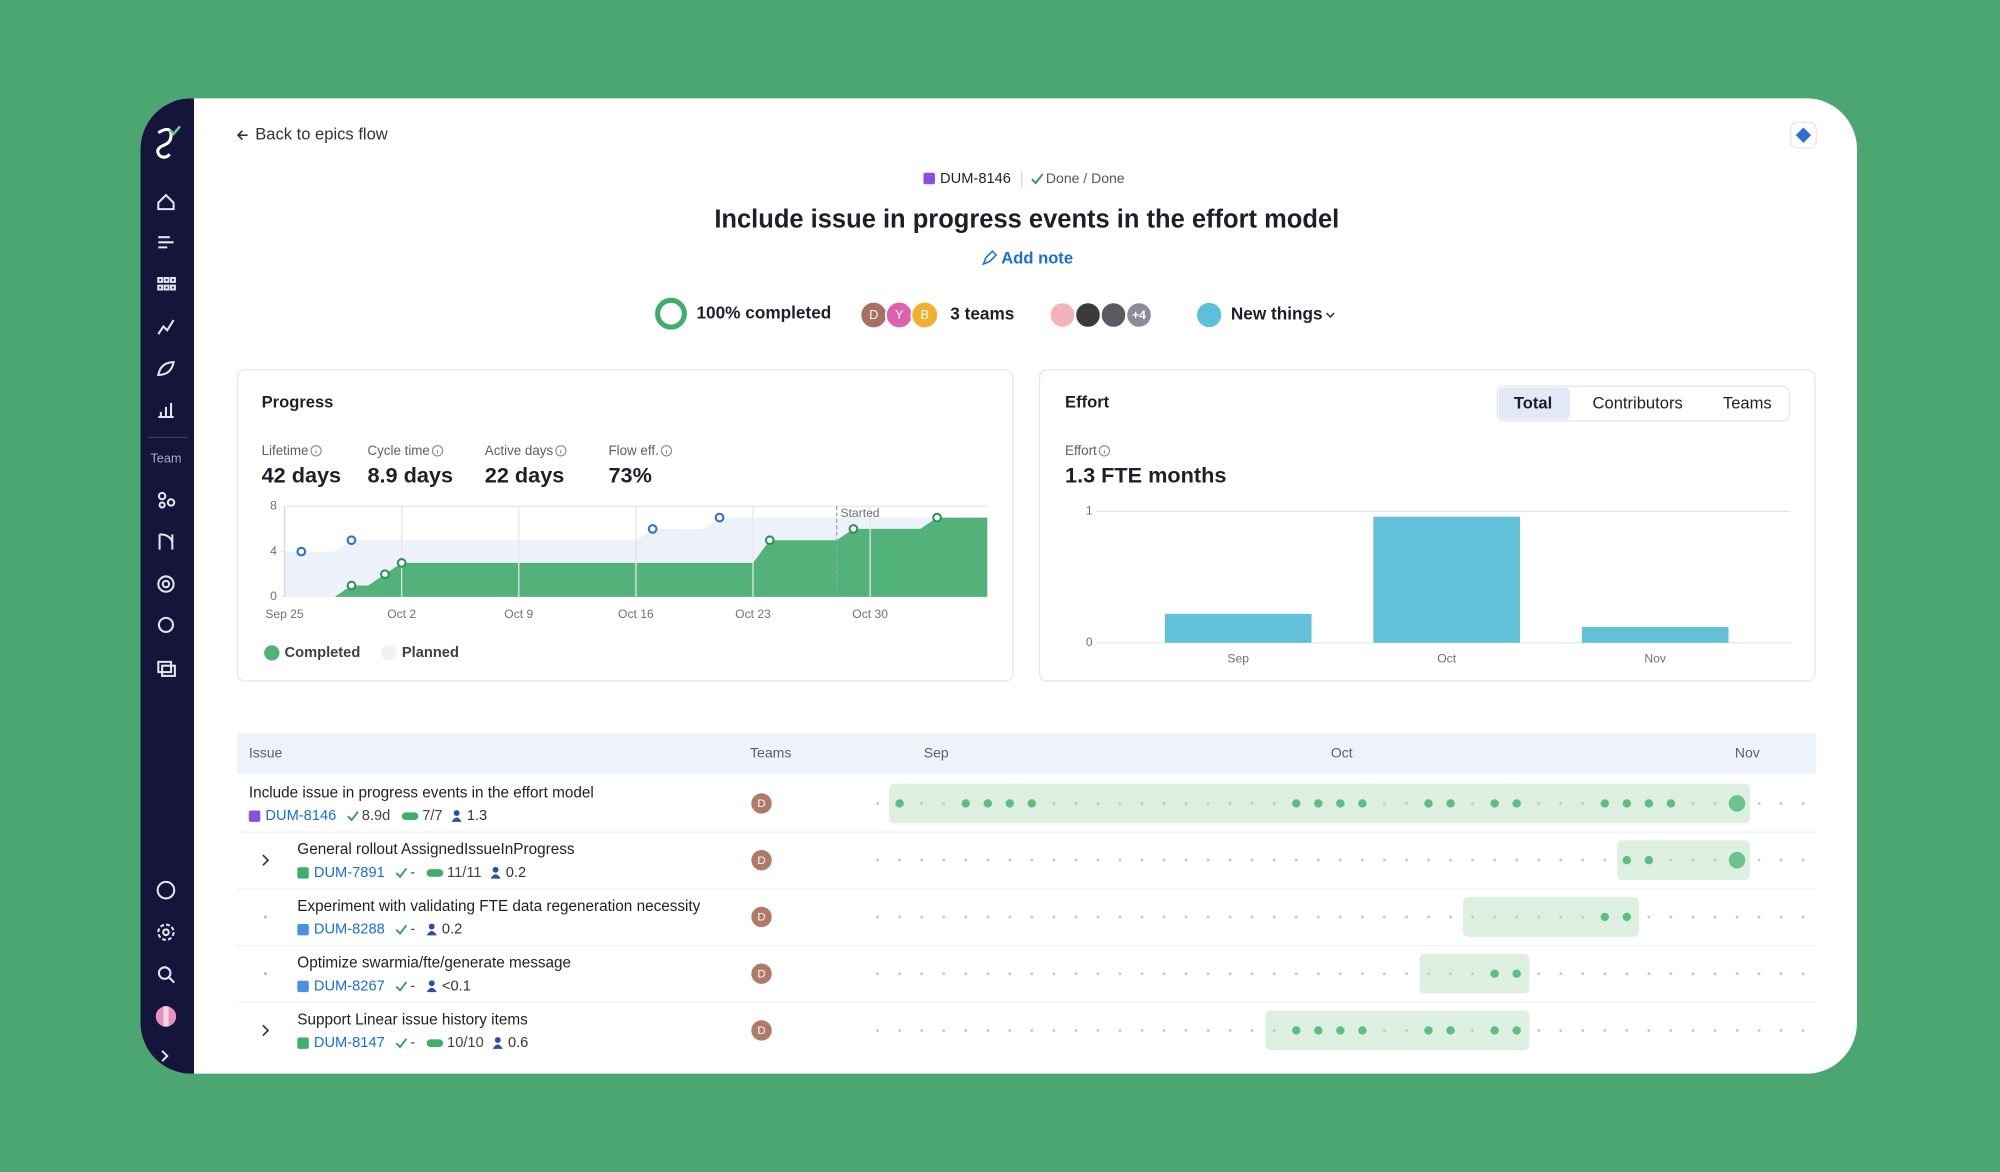 Image resolution: width=2000 pixels, height=1172 pixels. I want to click on nav-settings, so click(166, 932).